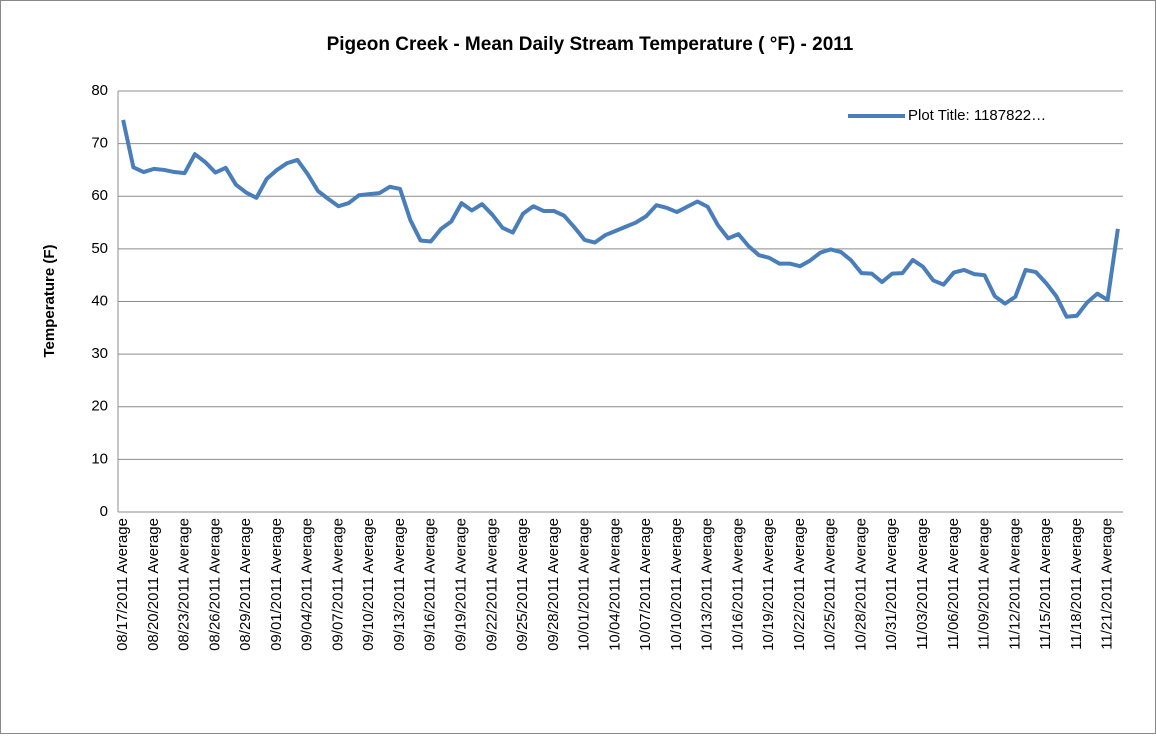 The height and width of the screenshot is (739, 1156). What do you see at coordinates (104, 511) in the screenshot?
I see `y-tick-label: 0` at bounding box center [104, 511].